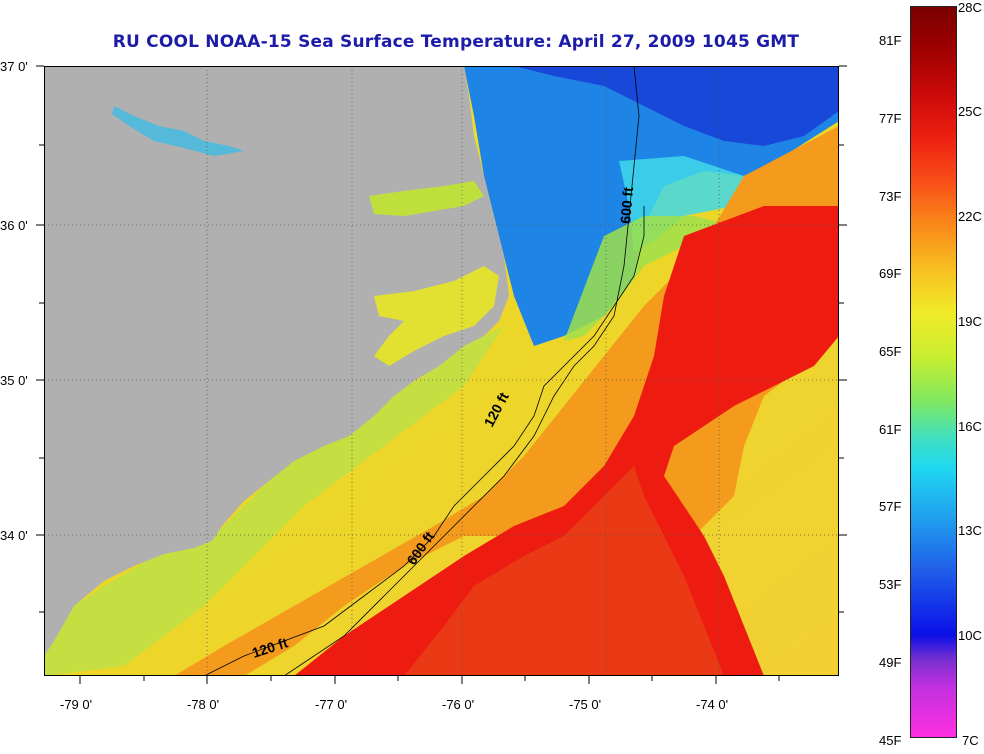 The height and width of the screenshot is (754, 984). What do you see at coordinates (331, 704) in the screenshot?
I see `lon-label-77: -77 0'` at bounding box center [331, 704].